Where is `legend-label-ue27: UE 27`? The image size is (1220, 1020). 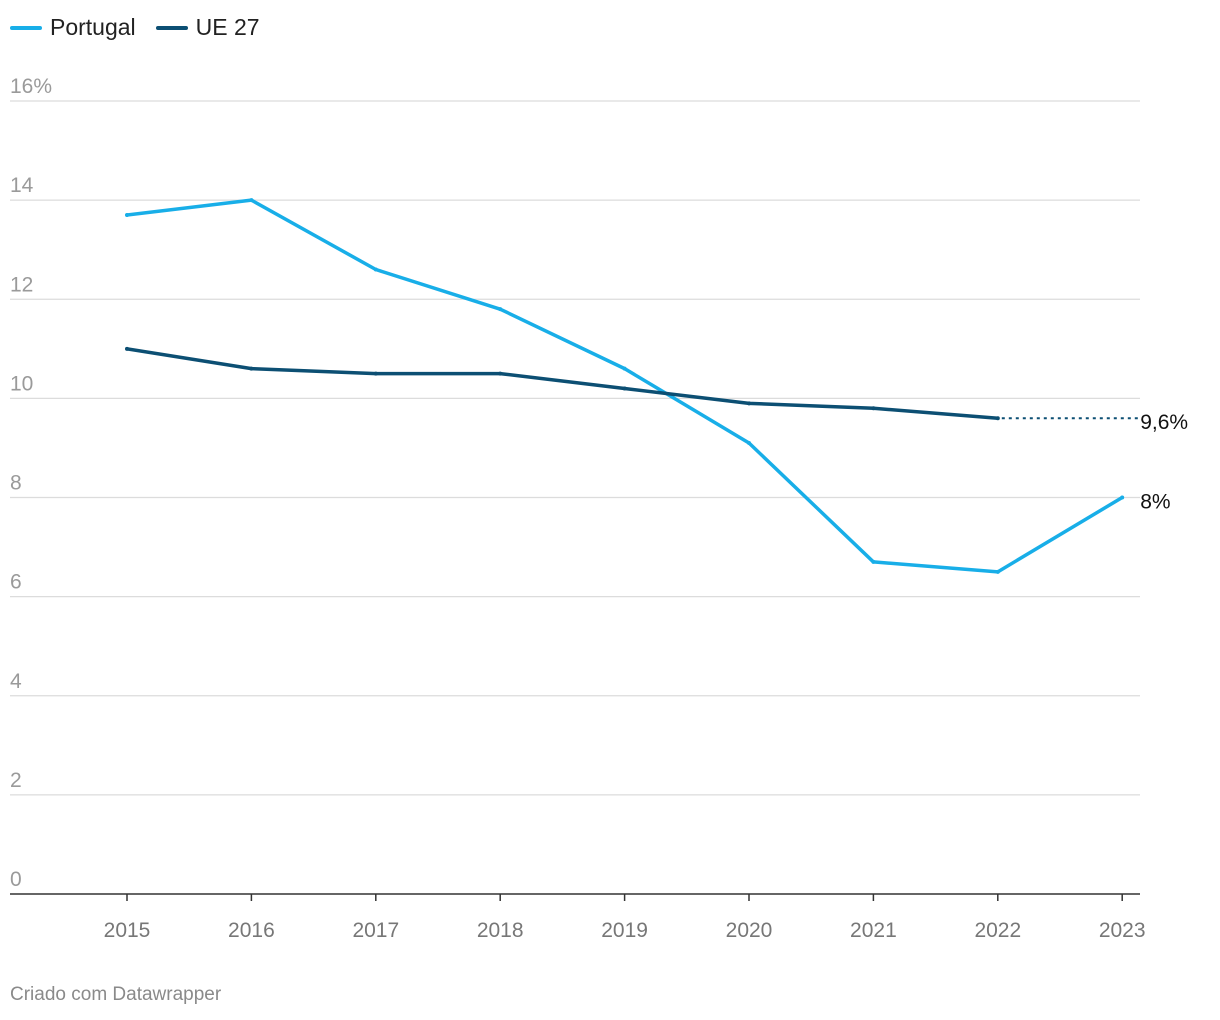
legend-label-ue27: UE 27 is located at coordinates (227, 27).